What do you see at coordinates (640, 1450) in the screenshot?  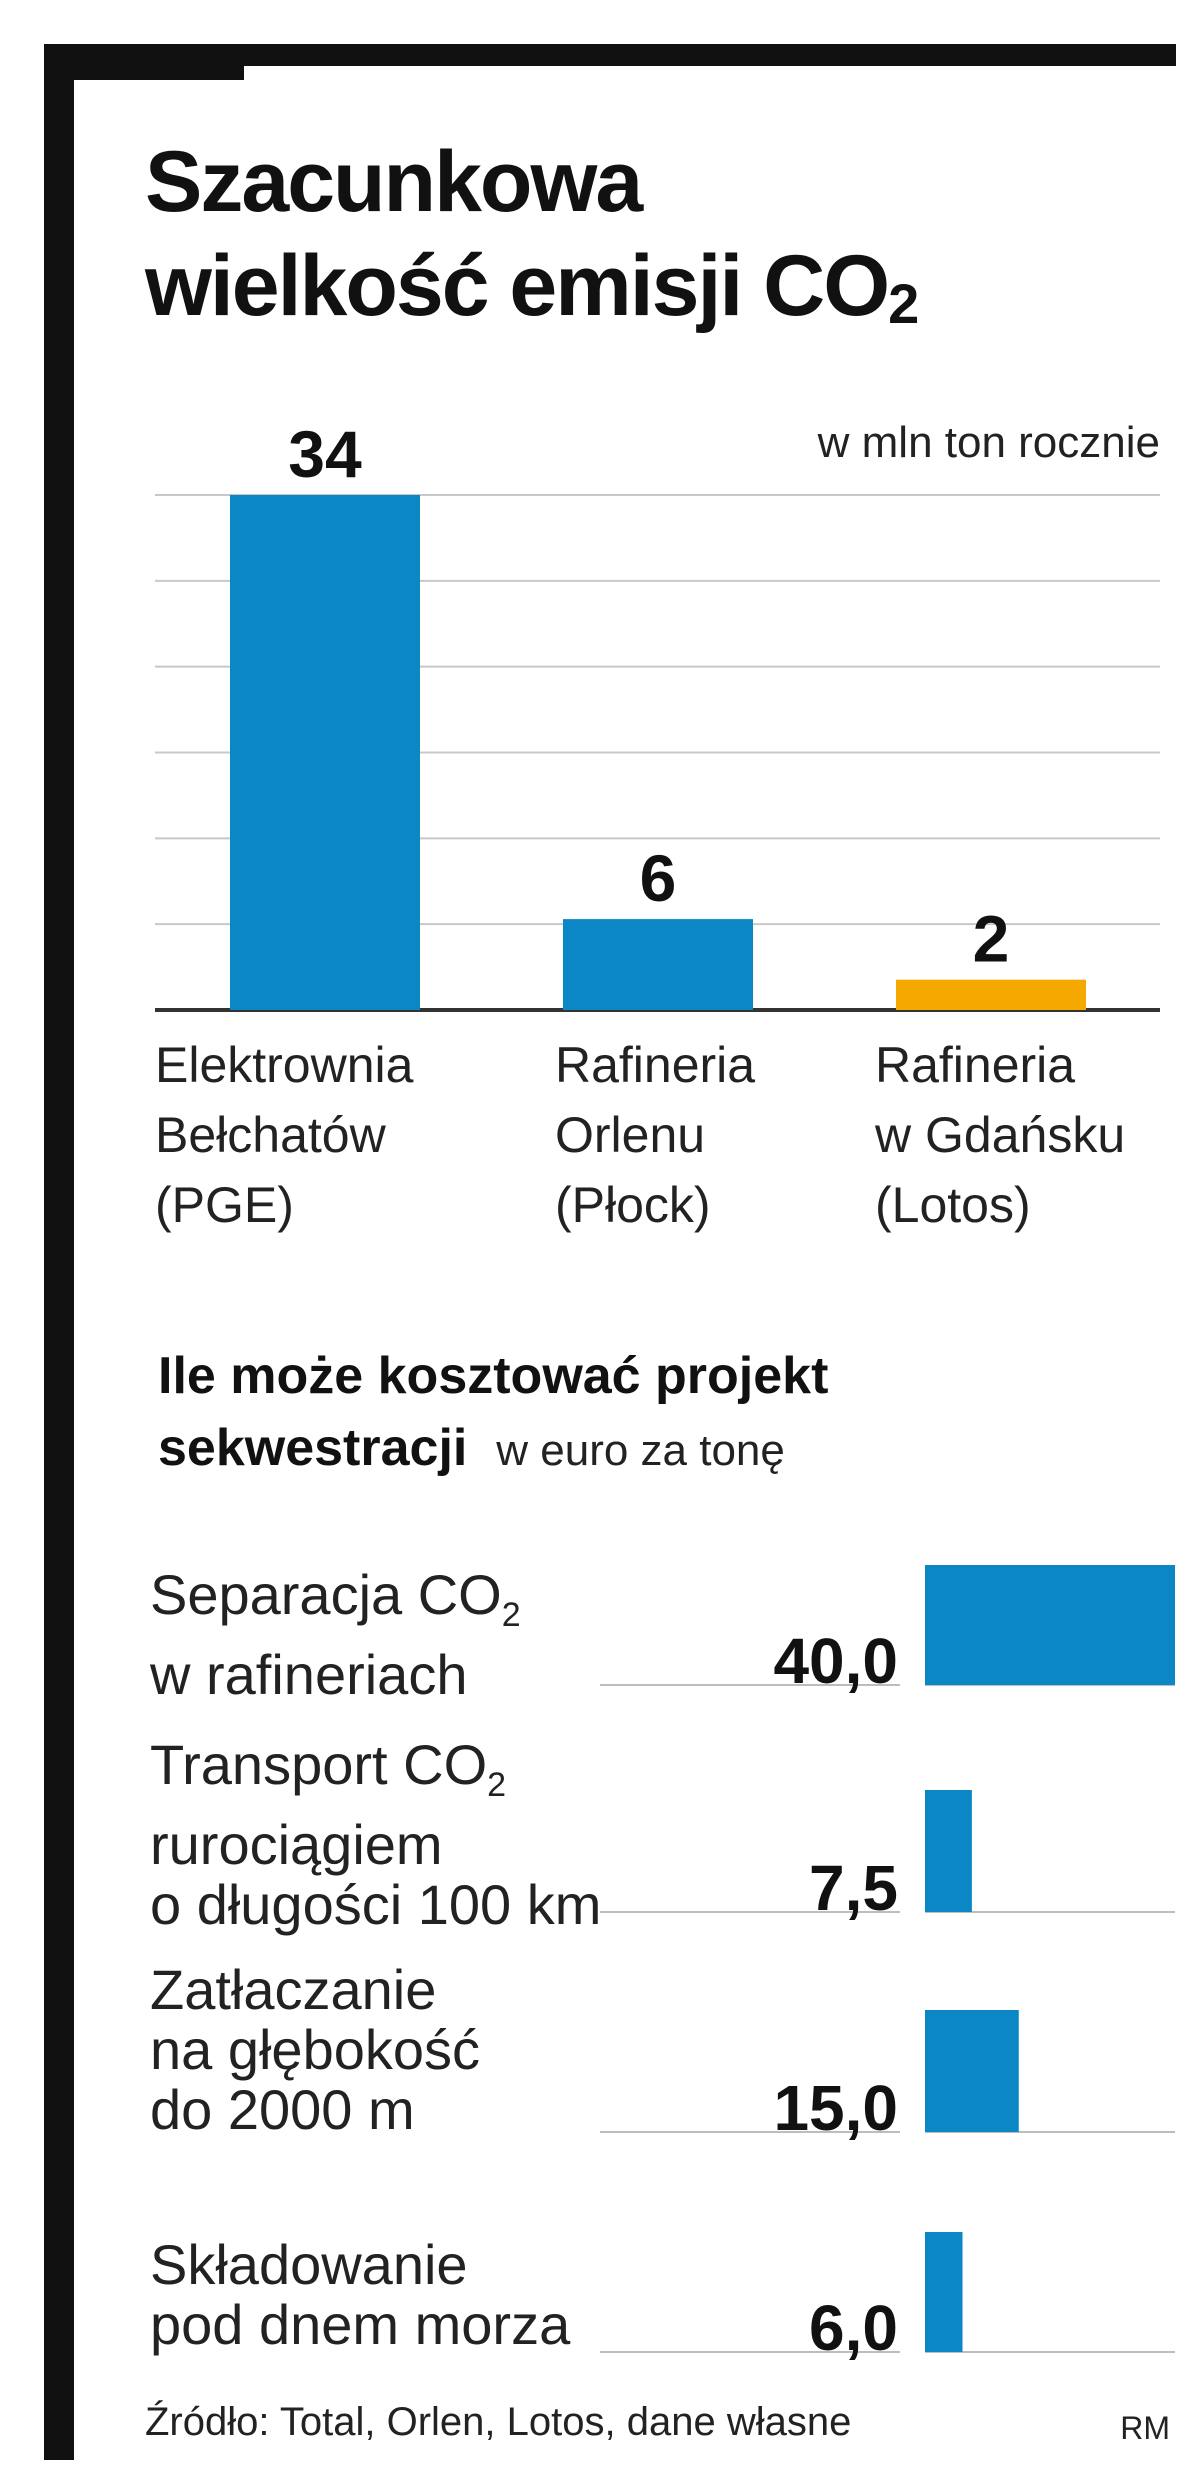 I see `cost-unit-label: w euro za tonę` at bounding box center [640, 1450].